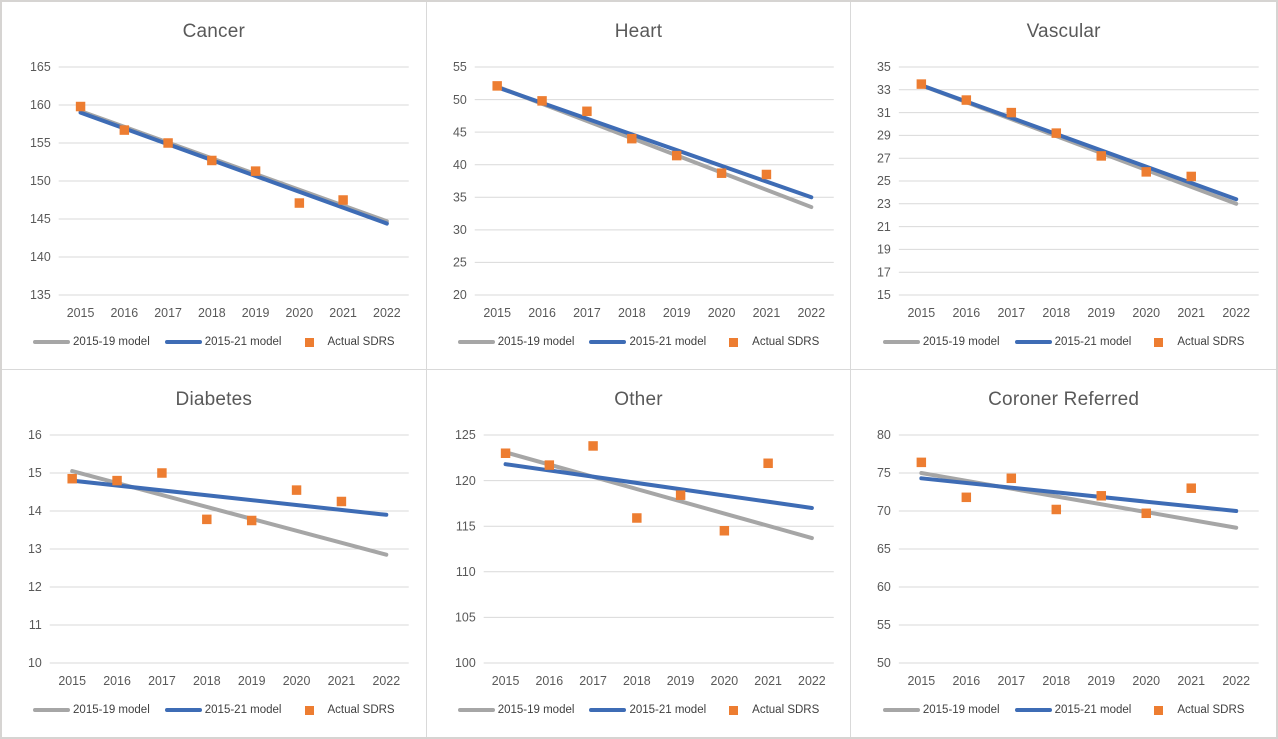 The width and height of the screenshot is (1278, 739). I want to click on y-axis-tick-label: 15, so click(35, 473).